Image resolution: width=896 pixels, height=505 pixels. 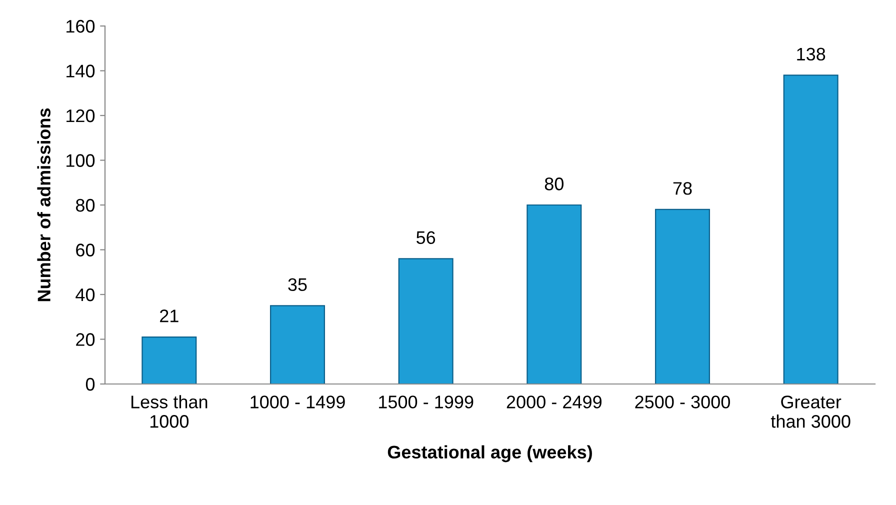 What do you see at coordinates (682, 188) in the screenshot?
I see `data-label: 78` at bounding box center [682, 188].